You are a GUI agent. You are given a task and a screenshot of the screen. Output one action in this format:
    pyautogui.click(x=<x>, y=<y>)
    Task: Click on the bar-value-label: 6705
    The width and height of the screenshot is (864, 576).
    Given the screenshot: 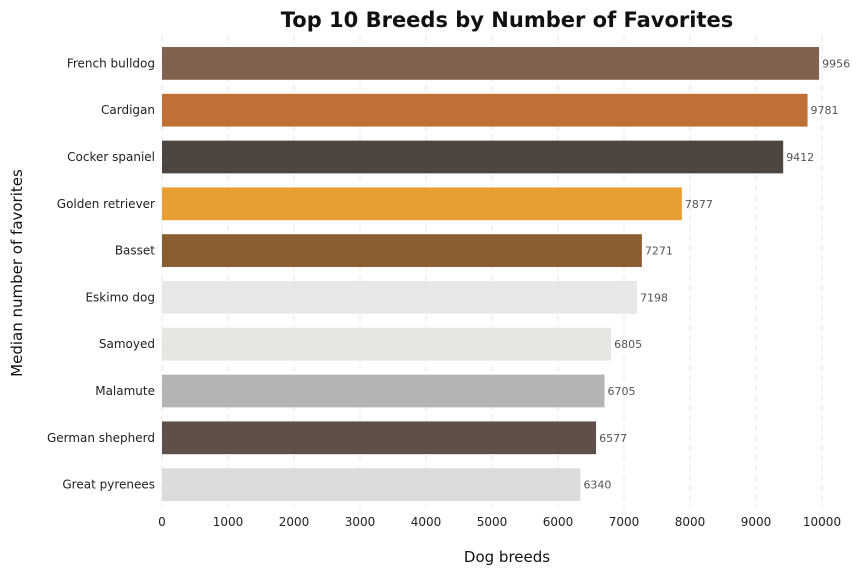 What is the action you would take?
    pyautogui.click(x=622, y=391)
    